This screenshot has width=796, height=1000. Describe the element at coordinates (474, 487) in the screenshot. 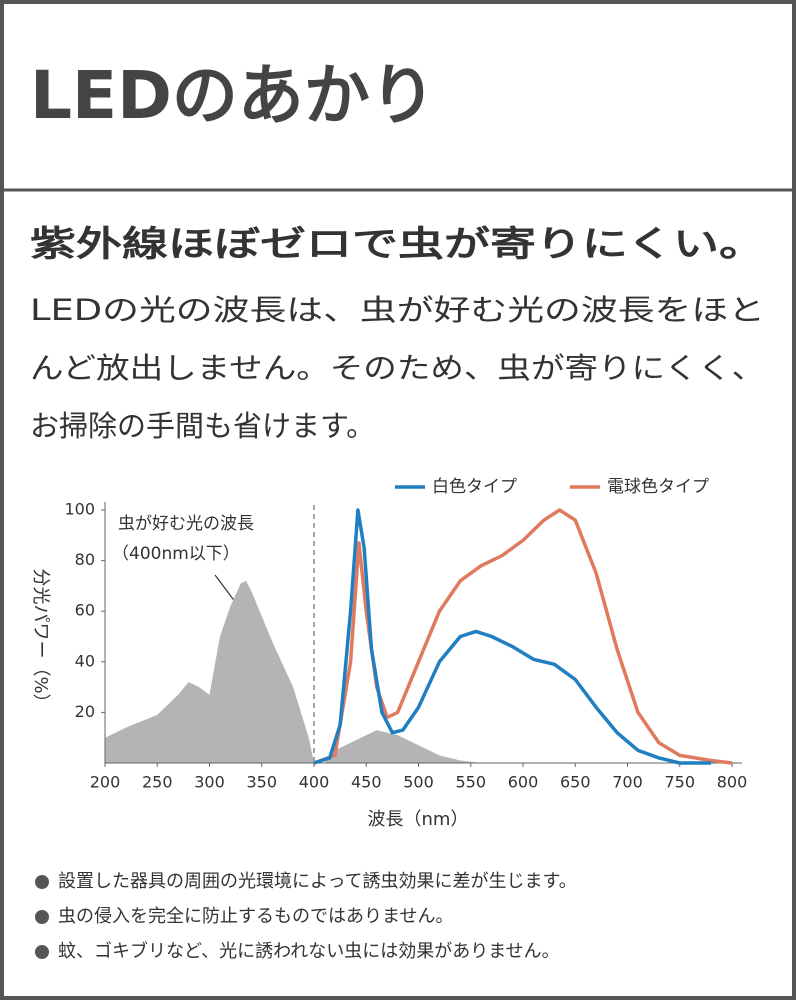

I see `legend-label: 白色タイプ` at that location.